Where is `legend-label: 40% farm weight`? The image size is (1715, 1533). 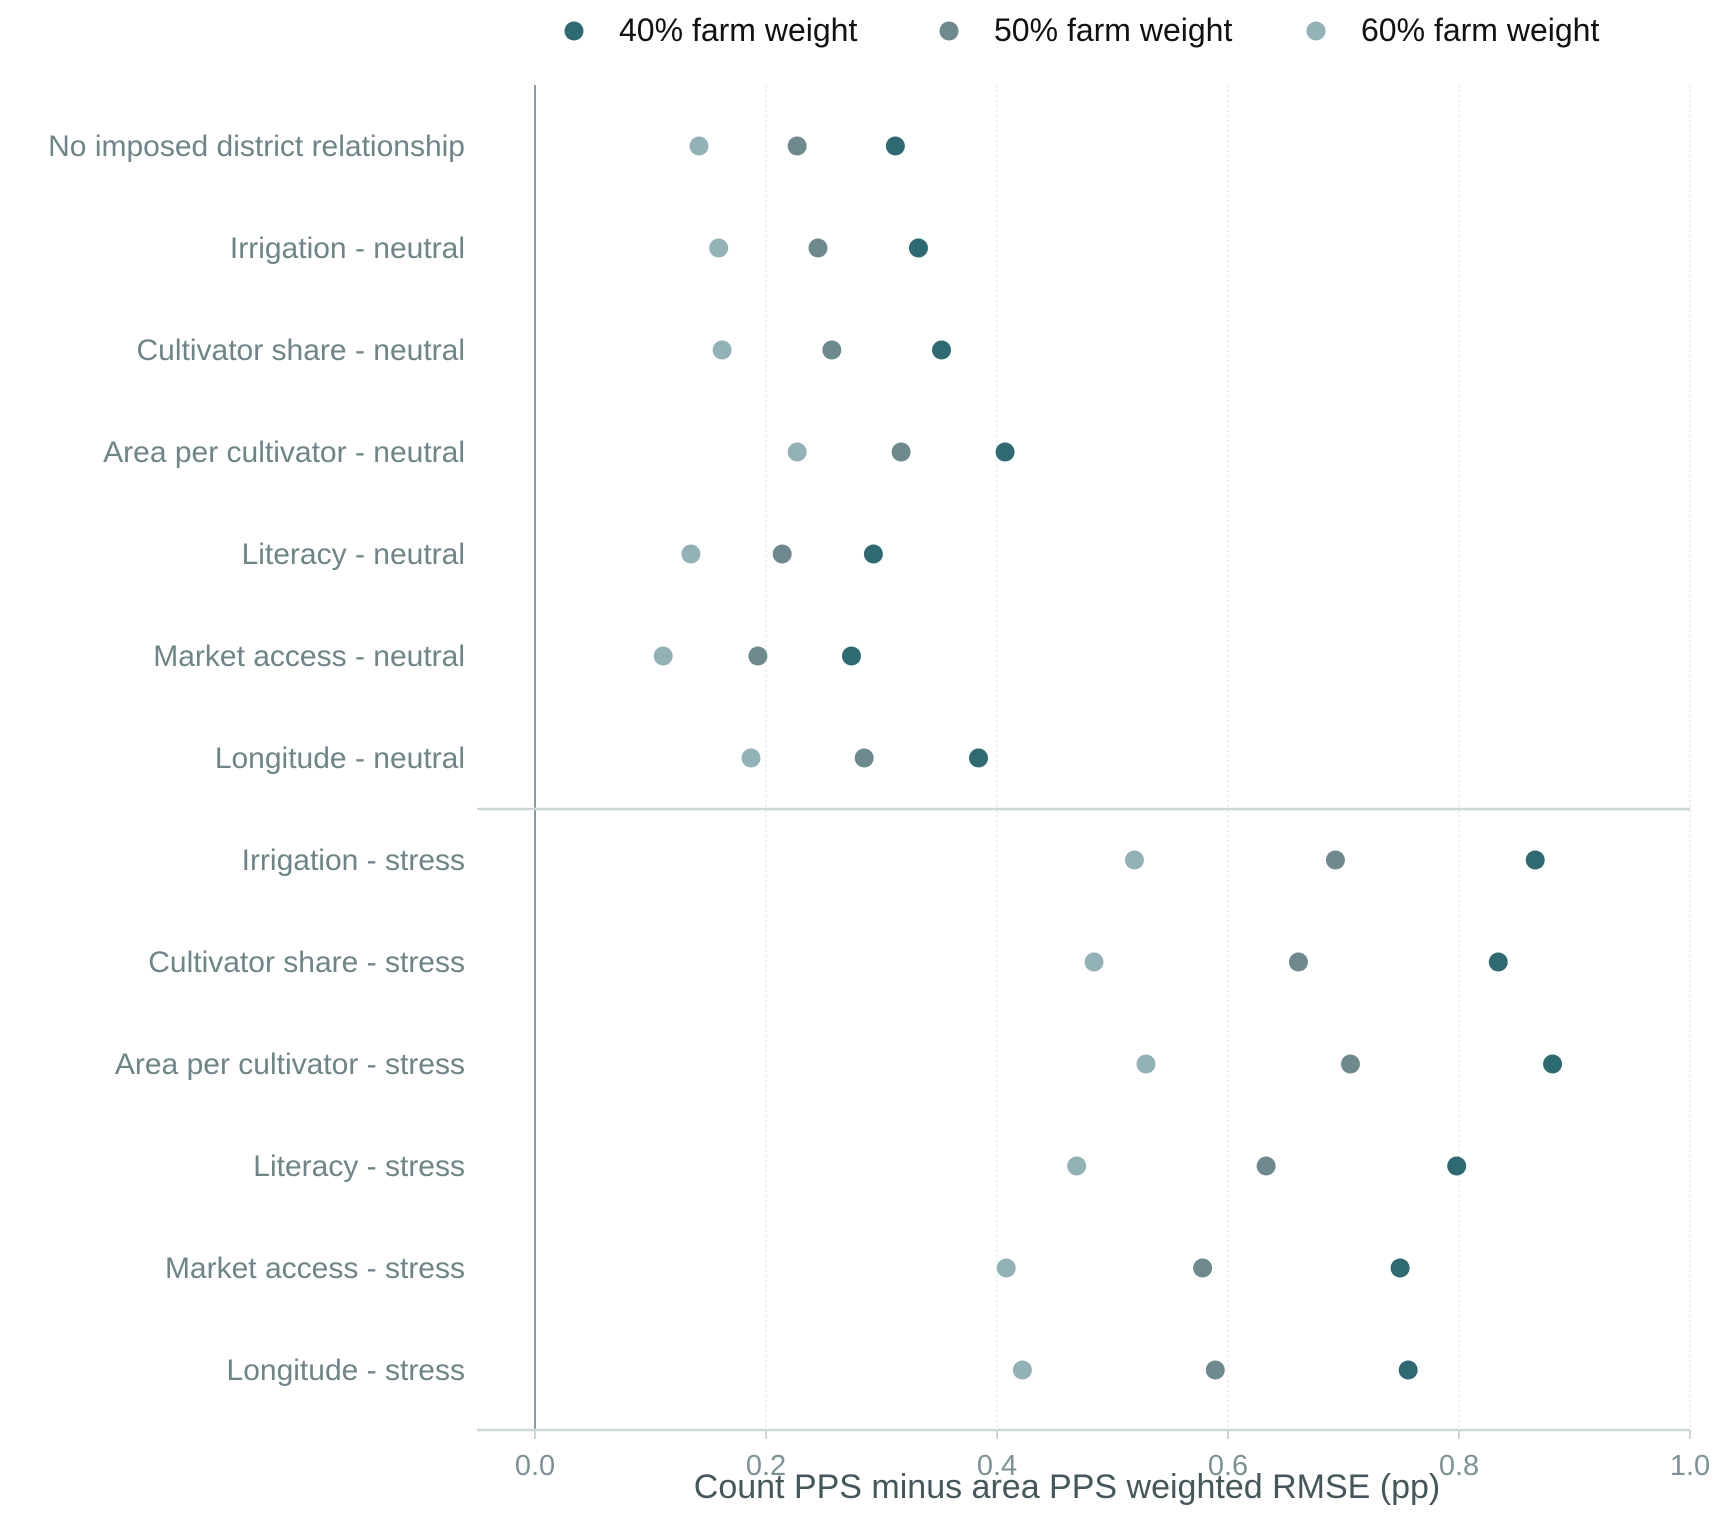 legend-label: 40% farm weight is located at coordinates (738, 30).